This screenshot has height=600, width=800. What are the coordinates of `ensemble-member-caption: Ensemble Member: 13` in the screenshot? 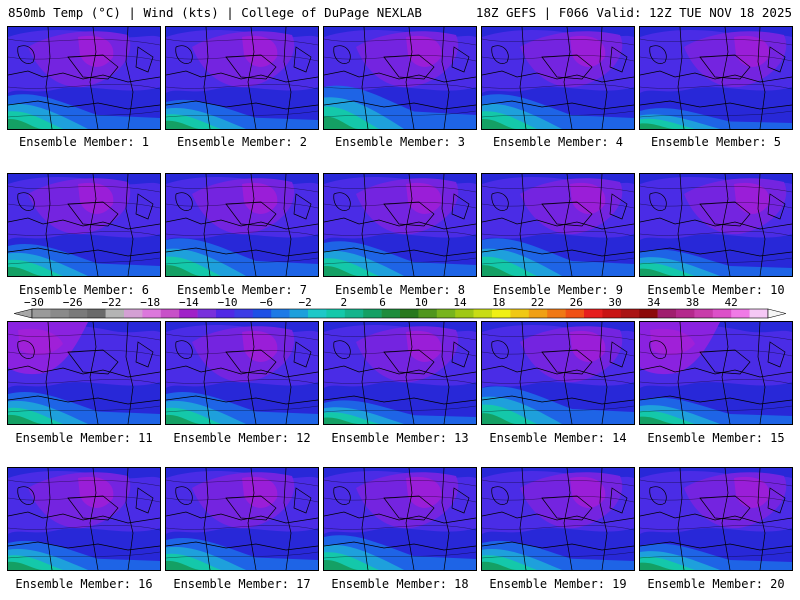 It's located at (400, 438).